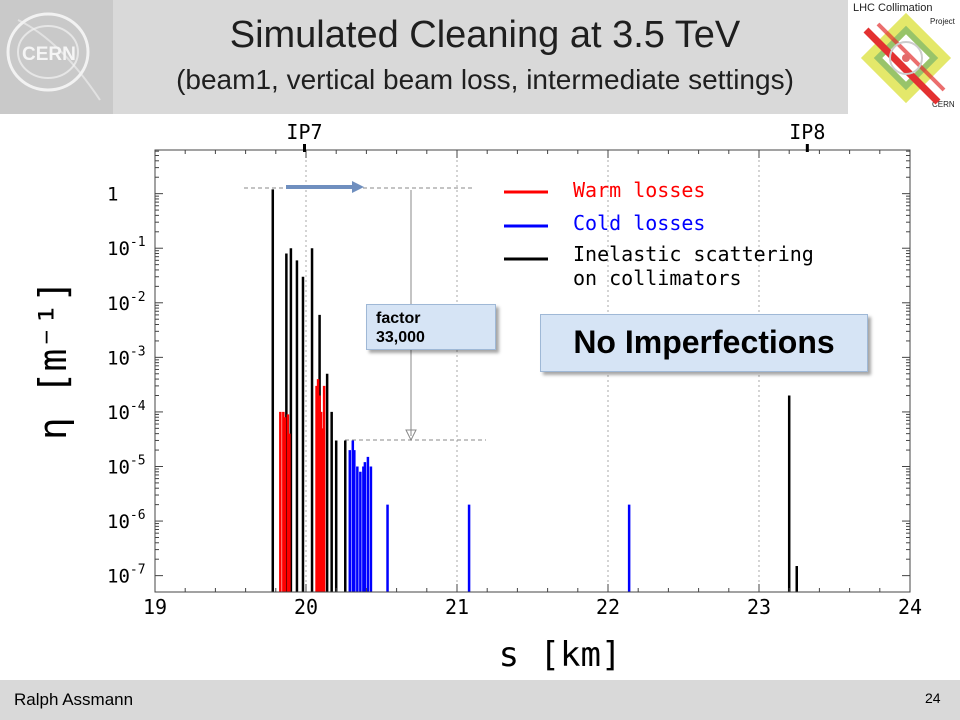 The height and width of the screenshot is (720, 960). Describe the element at coordinates (933, 698) in the screenshot. I see `page-number: 24` at that location.